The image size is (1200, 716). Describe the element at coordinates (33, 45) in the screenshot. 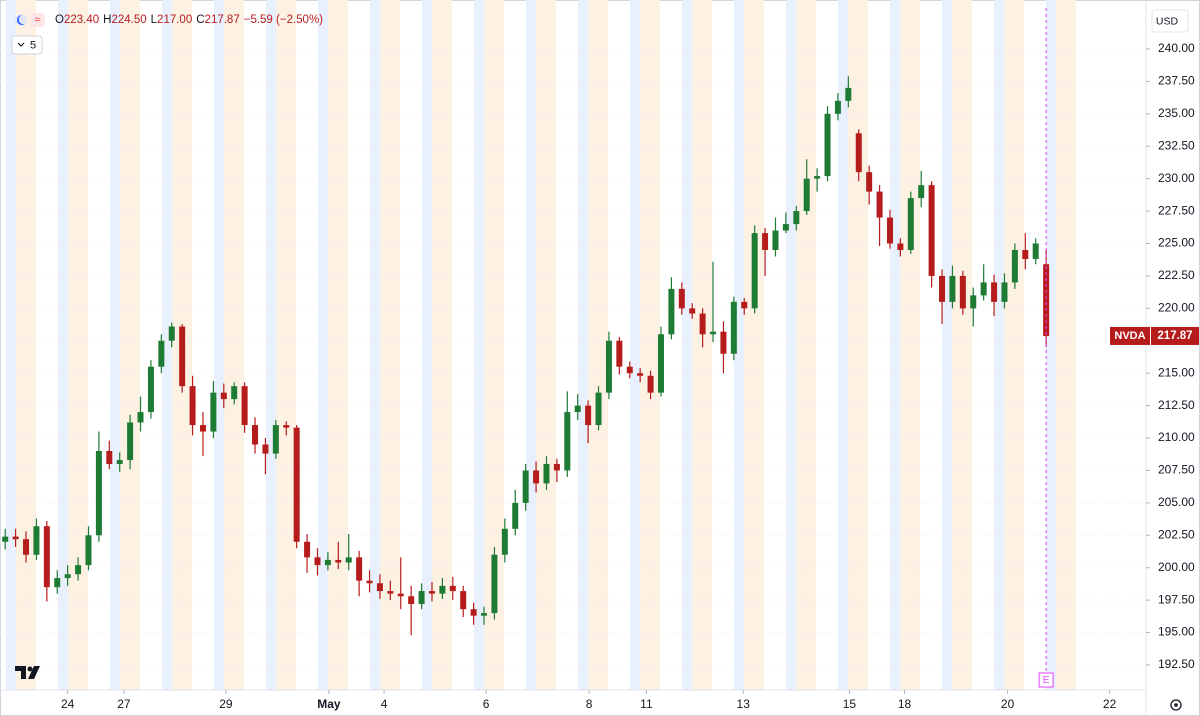

I see `interval: 5` at that location.